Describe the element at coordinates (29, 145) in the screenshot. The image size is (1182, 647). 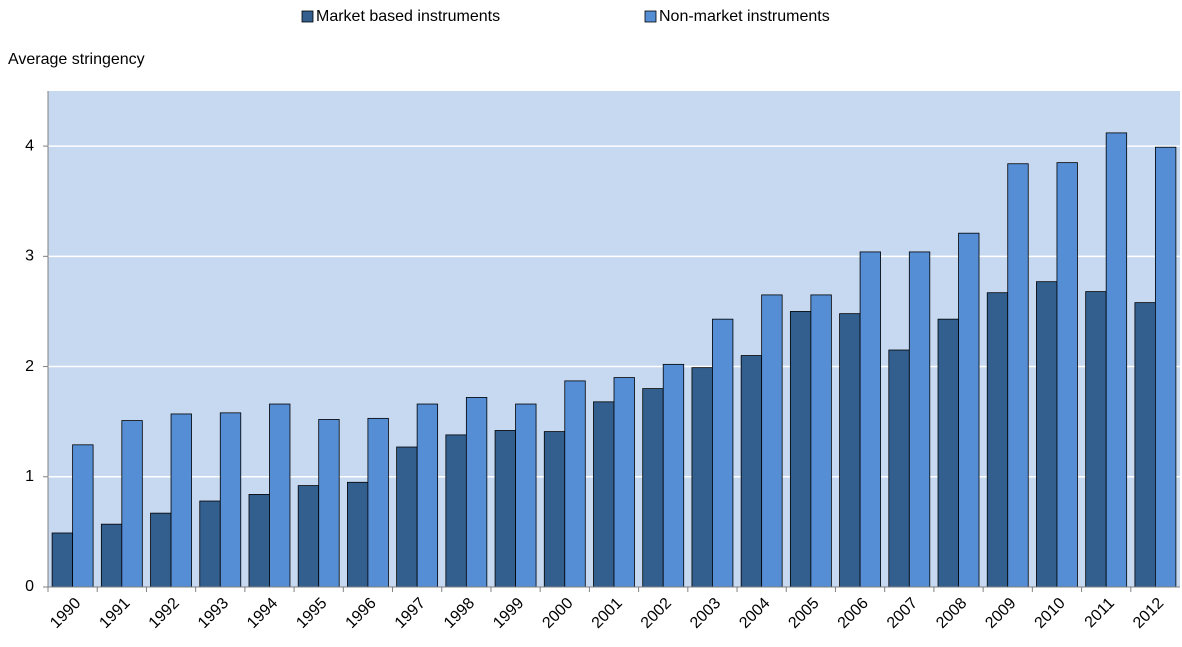
I see `y-tick-label: 4` at that location.